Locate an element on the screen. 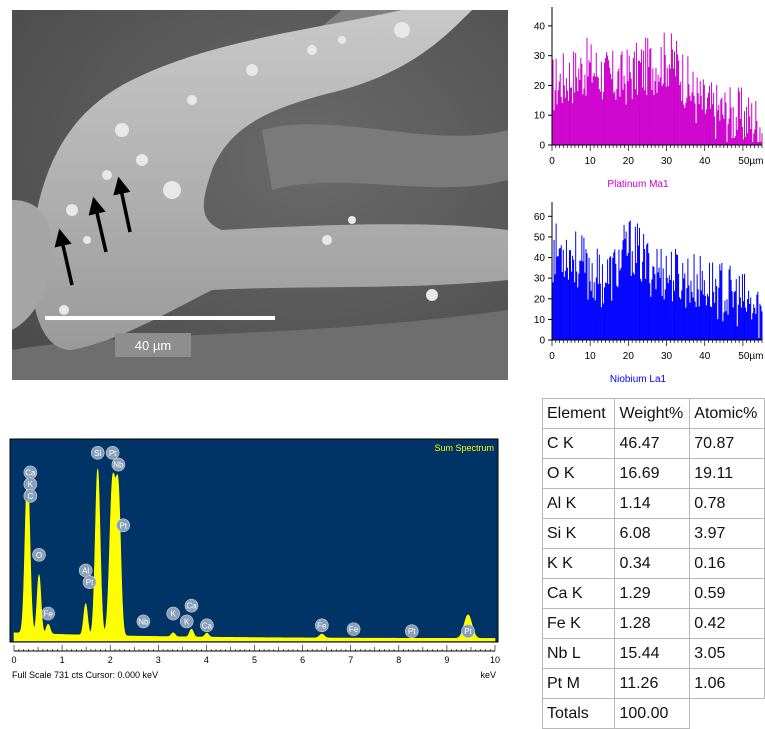 Image resolution: width=765 pixels, height=729 pixels. table-row: Nb L 15.44 3.05 is located at coordinates (653, 653).